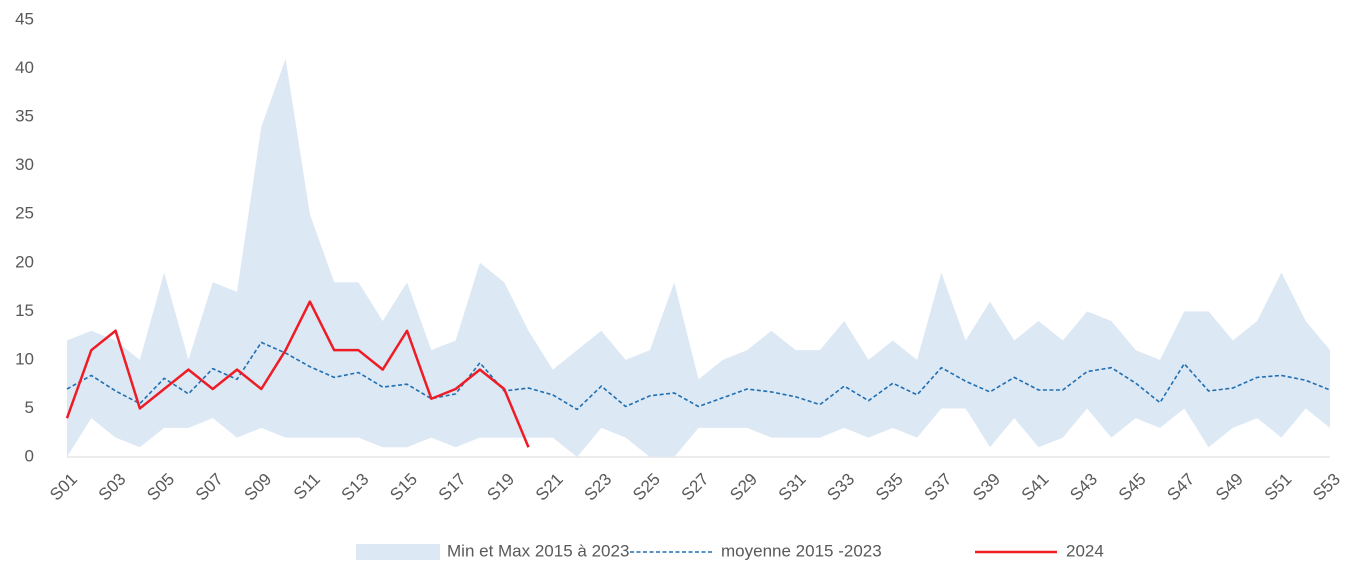 The height and width of the screenshot is (575, 1349). I want to click on legend-label: Min et Max 2015 à 2023, so click(538, 550).